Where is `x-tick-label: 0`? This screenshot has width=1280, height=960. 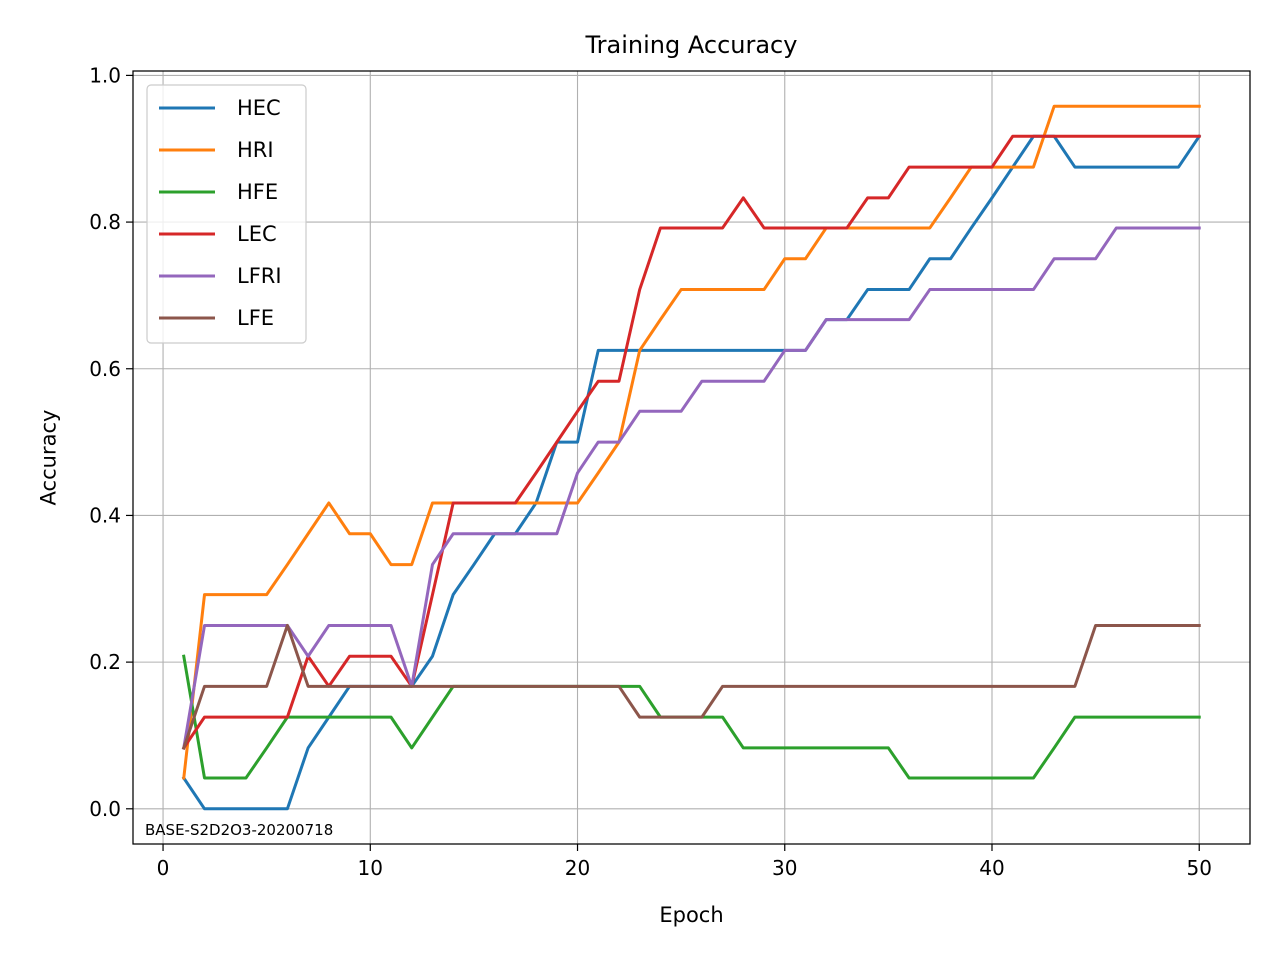 x-tick-label: 0 is located at coordinates (163, 868).